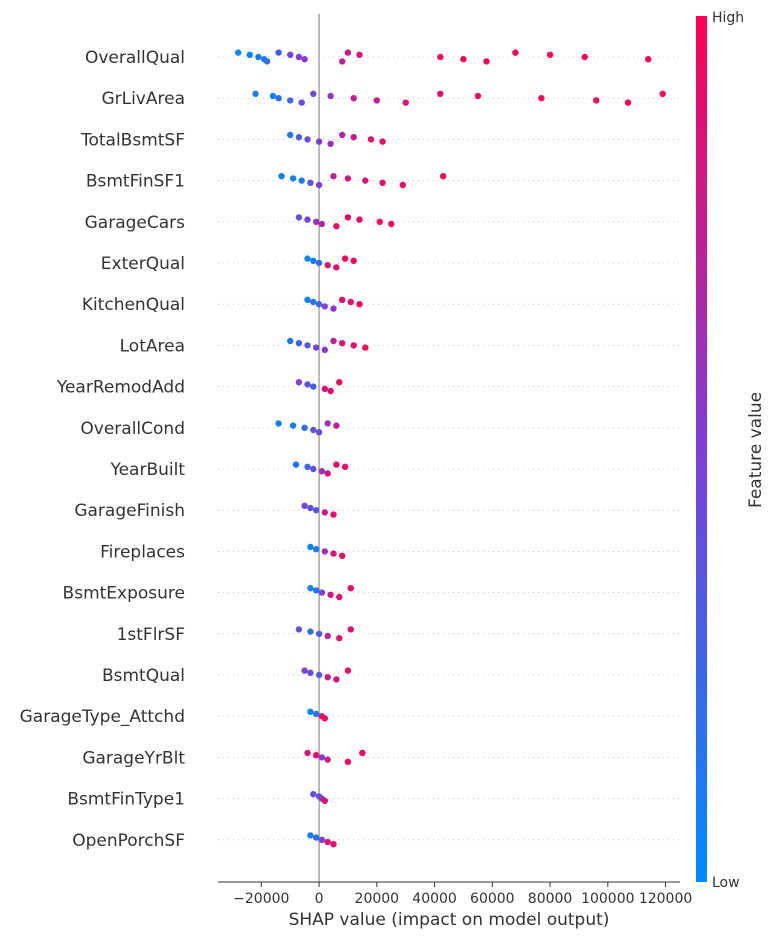 The width and height of the screenshot is (774, 945). What do you see at coordinates (728, 18) in the screenshot?
I see `colorbar-high-label: High` at bounding box center [728, 18].